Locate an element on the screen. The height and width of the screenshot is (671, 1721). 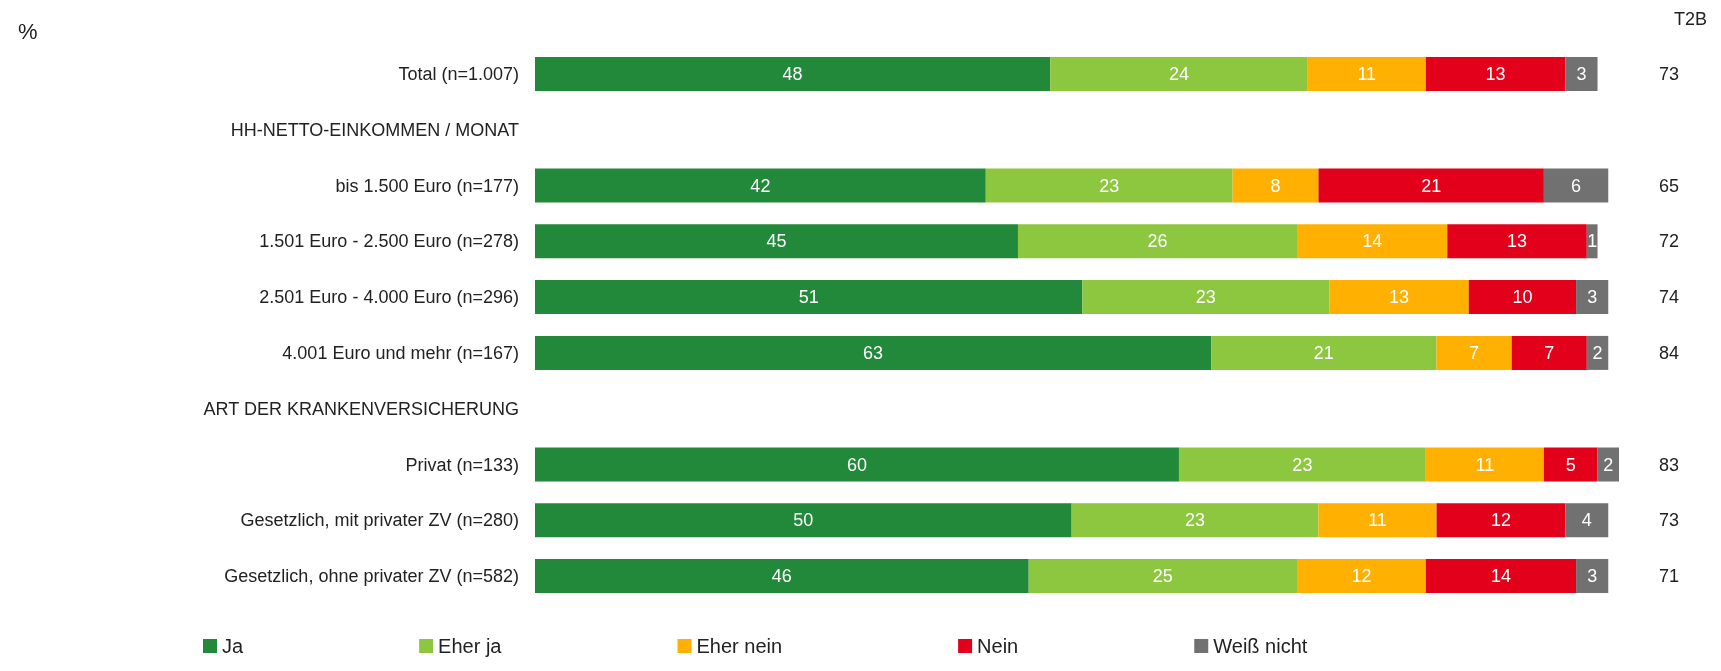
y-tick-label: Gesetzlich, ohne privater ZV (n=582) is located at coordinates (371, 576).